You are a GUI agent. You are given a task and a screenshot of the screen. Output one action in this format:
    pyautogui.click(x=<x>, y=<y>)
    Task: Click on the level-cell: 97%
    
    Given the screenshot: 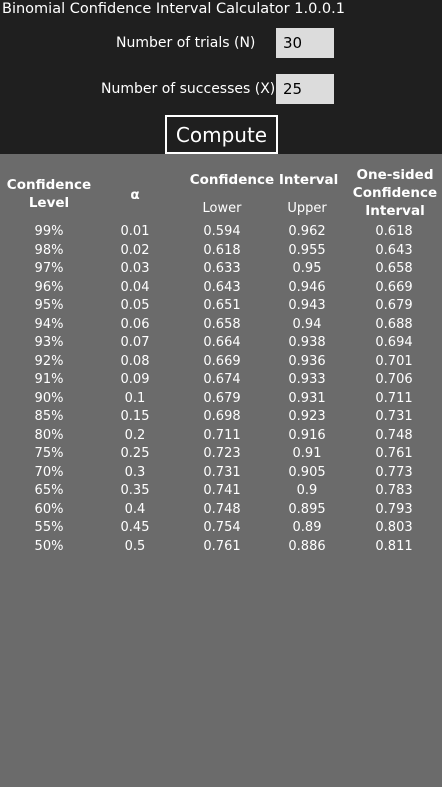 What is the action you would take?
    pyautogui.click(x=49, y=268)
    